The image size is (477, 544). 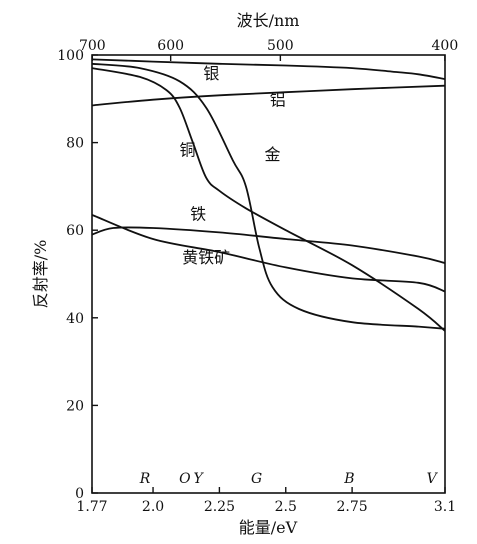 I want to click on color-letter: G, so click(x=256, y=479).